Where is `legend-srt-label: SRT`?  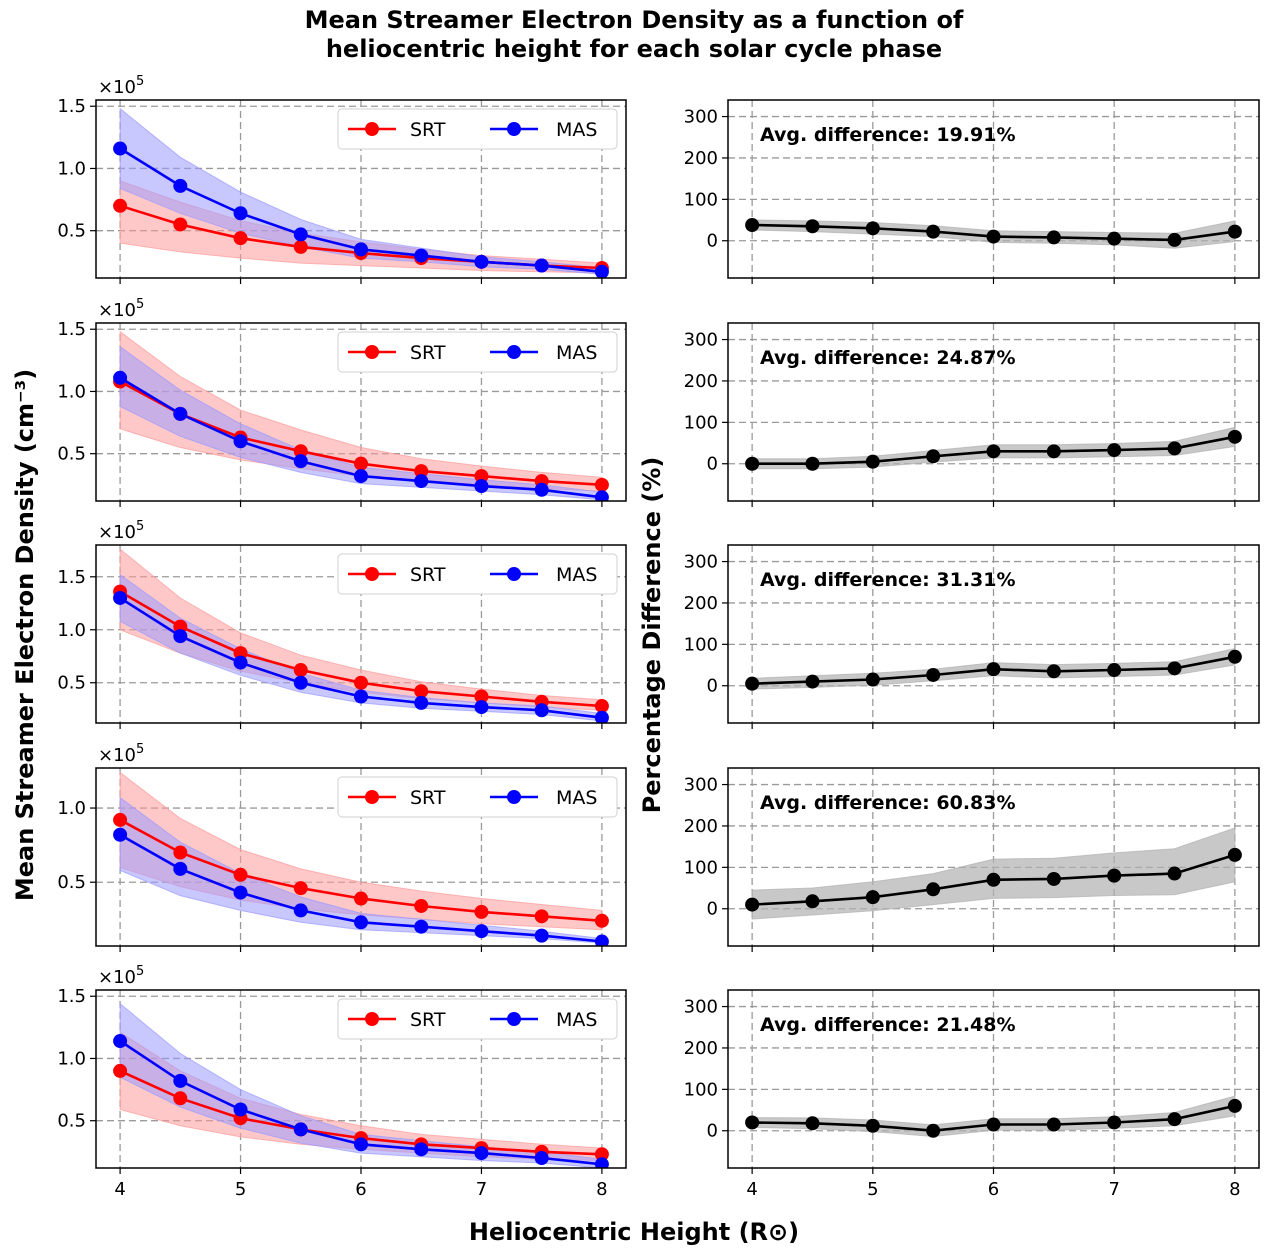 legend-srt-label: SRT is located at coordinates (428, 1020).